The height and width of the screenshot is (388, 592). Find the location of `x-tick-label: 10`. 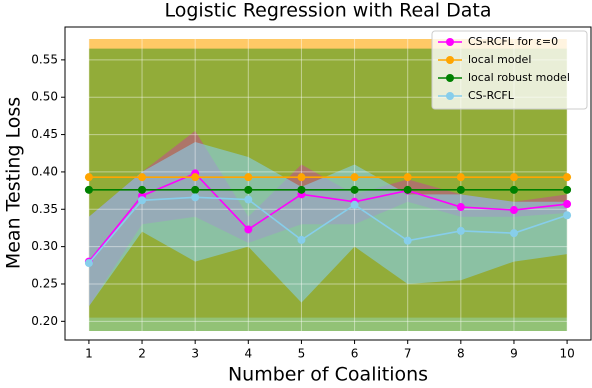

x-tick-label: 10 is located at coordinates (566, 354).